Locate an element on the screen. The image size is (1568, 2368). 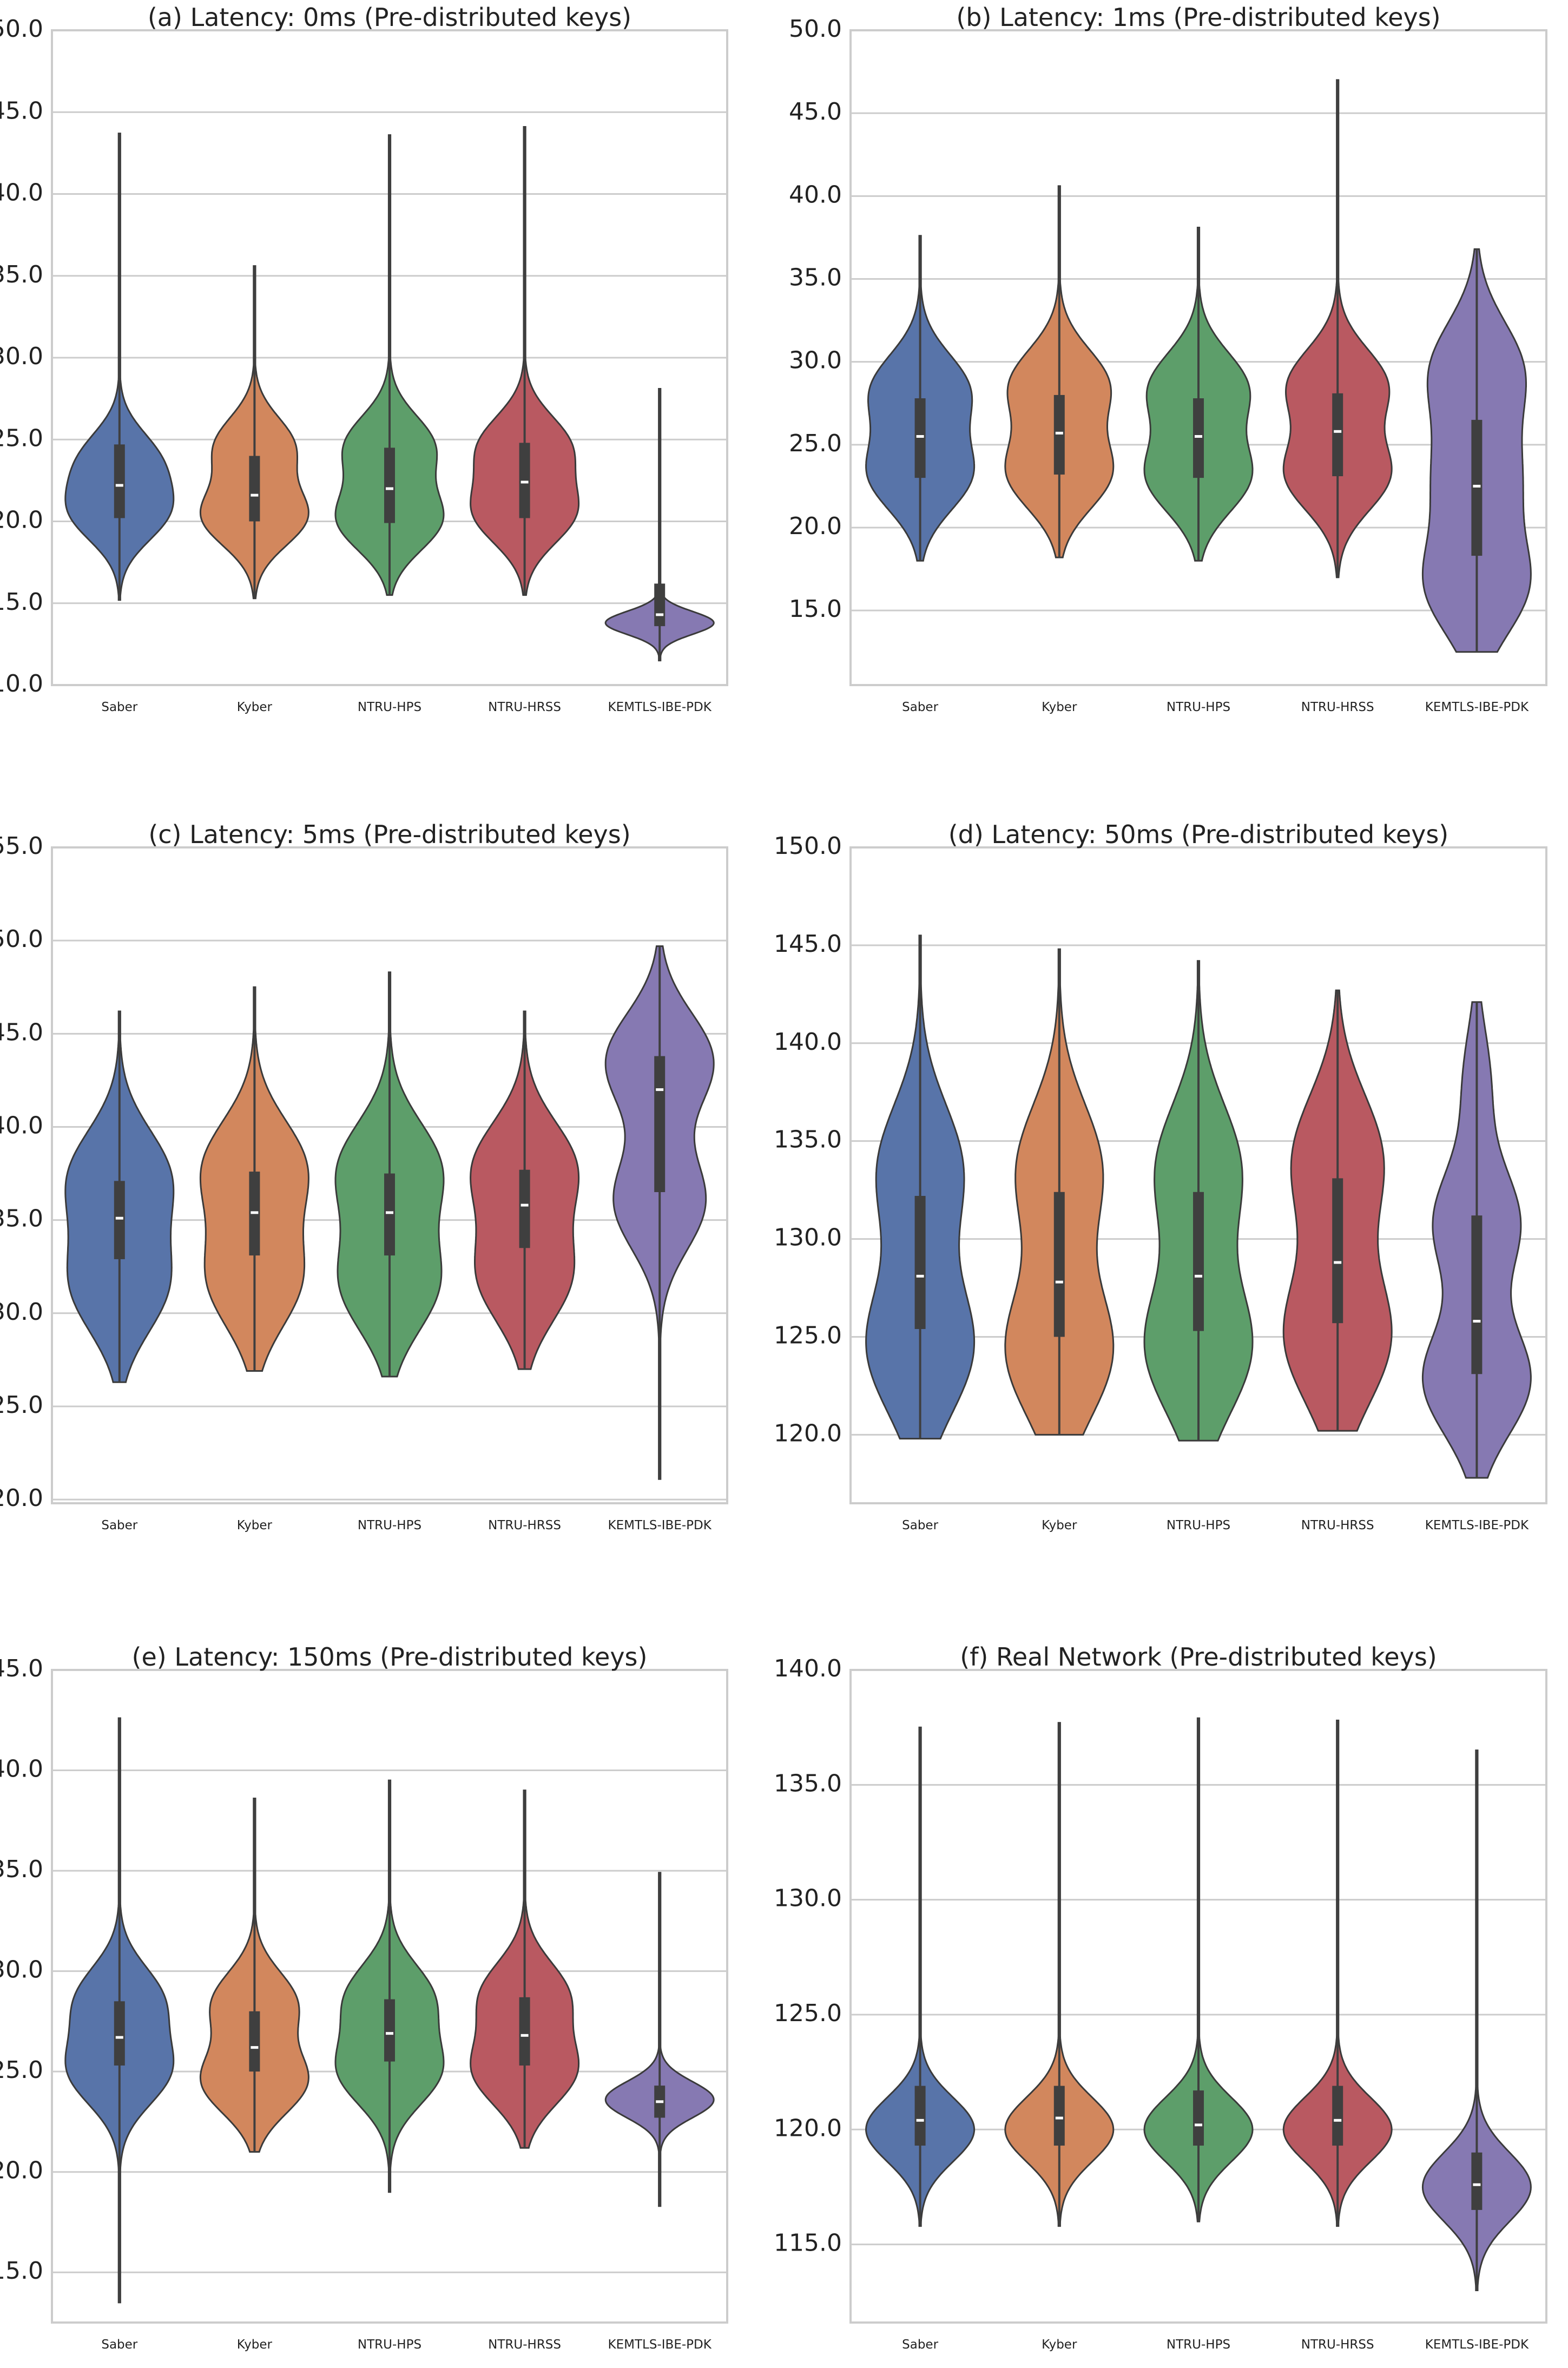
y-tick-label: 55.0 is located at coordinates (21, 846).